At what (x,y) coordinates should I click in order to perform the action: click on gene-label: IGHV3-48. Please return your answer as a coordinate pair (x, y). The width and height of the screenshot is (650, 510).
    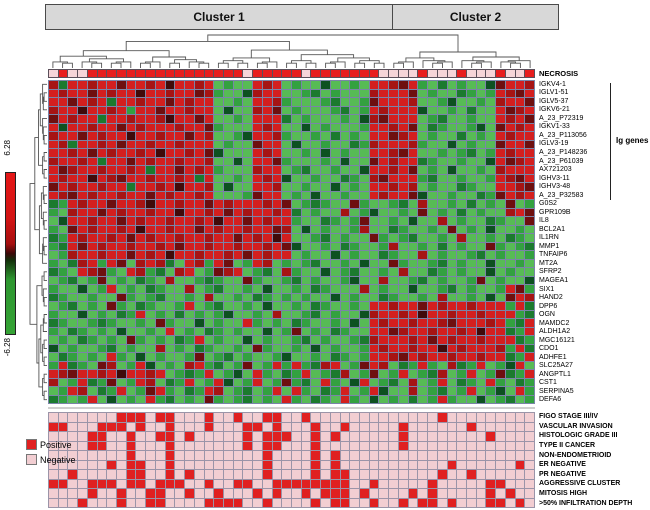
    Looking at the image, I should click on (555, 187).